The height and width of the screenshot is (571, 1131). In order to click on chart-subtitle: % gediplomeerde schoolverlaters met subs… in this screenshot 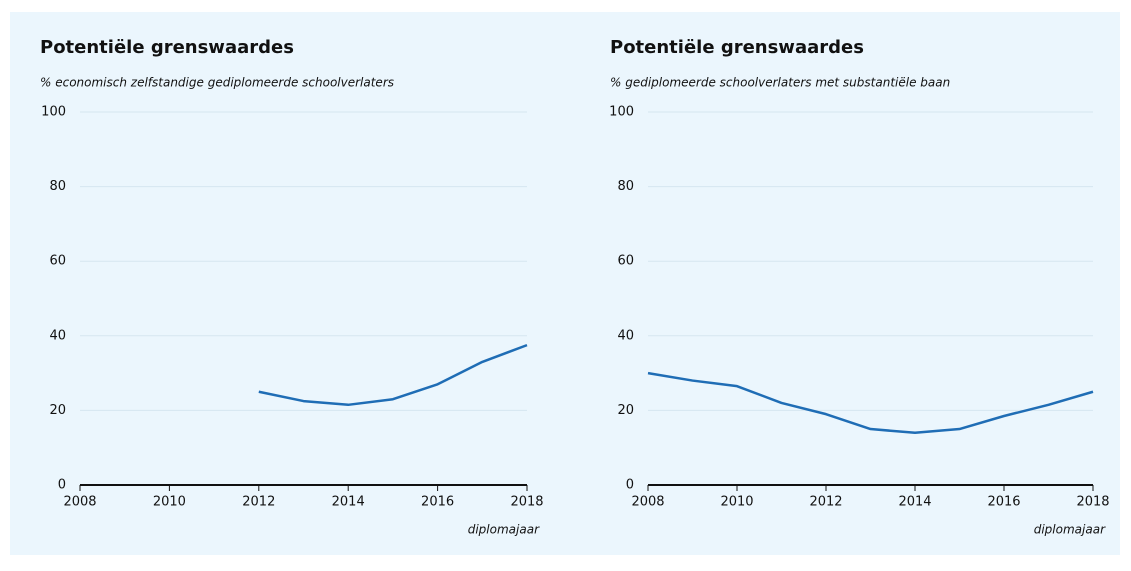, I will do `click(780, 83)`.